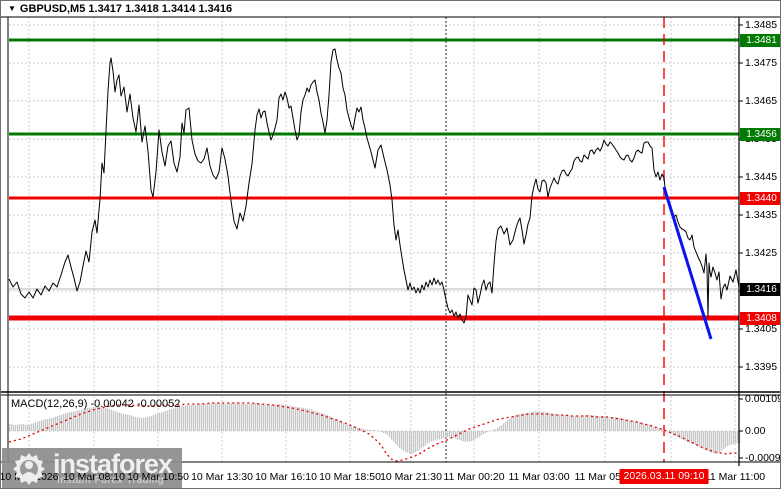  Describe the element at coordinates (761, 329) in the screenshot. I see `price-tick-label: 1.3405` at that location.